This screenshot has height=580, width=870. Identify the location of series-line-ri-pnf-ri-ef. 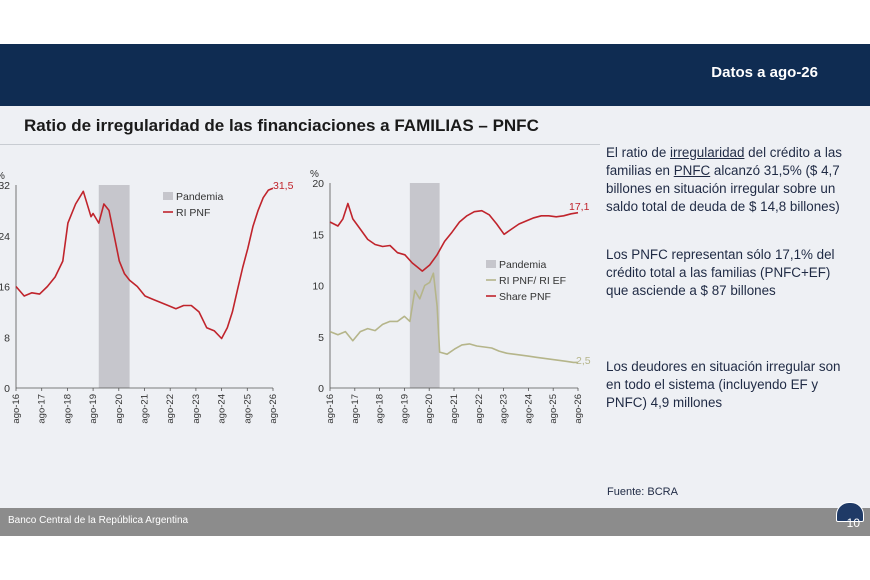
(453, 318).